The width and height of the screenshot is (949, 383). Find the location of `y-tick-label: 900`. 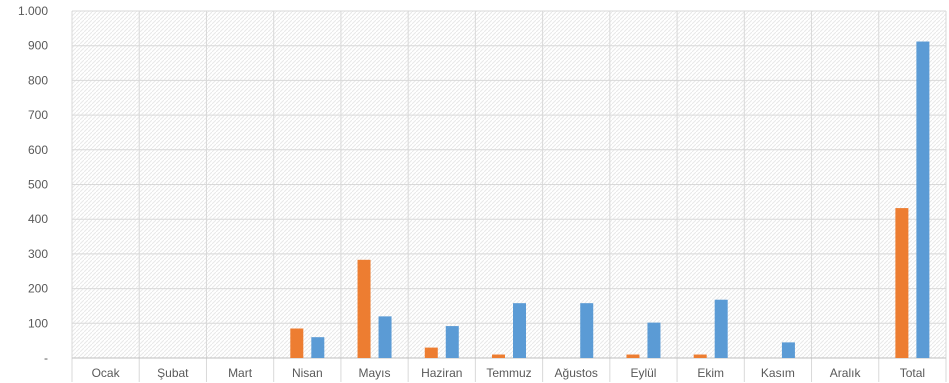

y-tick-label: 900 is located at coordinates (38, 46).